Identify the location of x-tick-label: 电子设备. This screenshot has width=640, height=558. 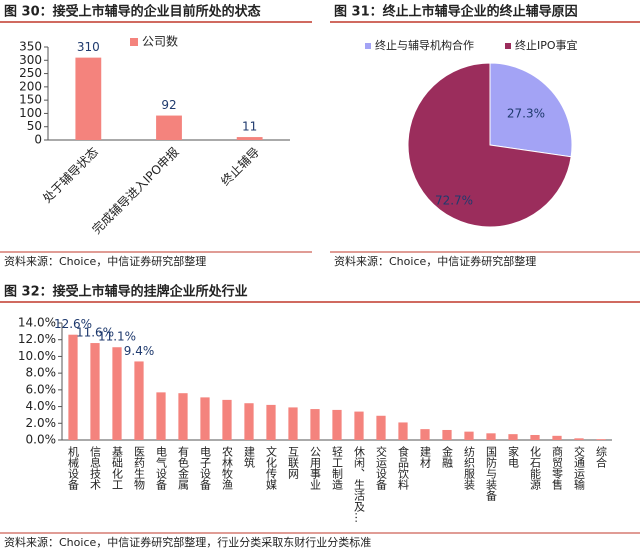
(205, 468).